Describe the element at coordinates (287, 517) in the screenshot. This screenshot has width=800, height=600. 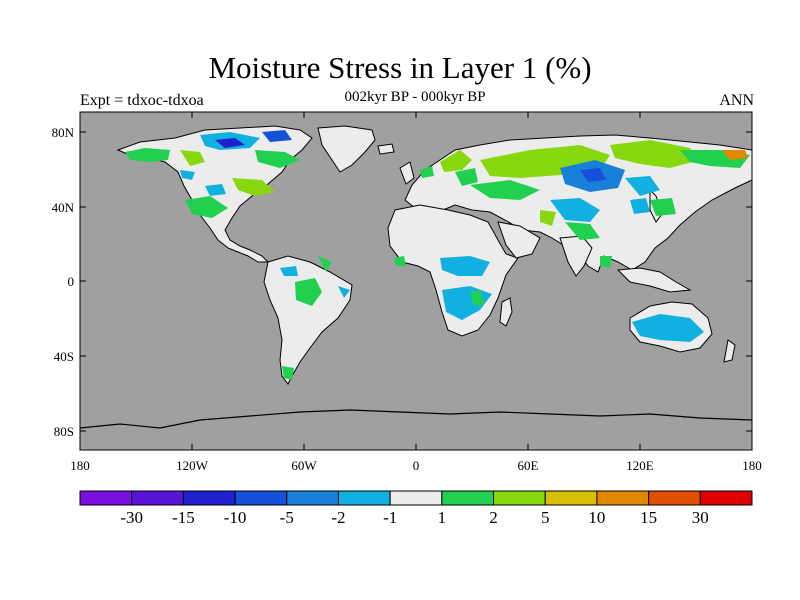
I see `colorbar-label: -5` at that location.